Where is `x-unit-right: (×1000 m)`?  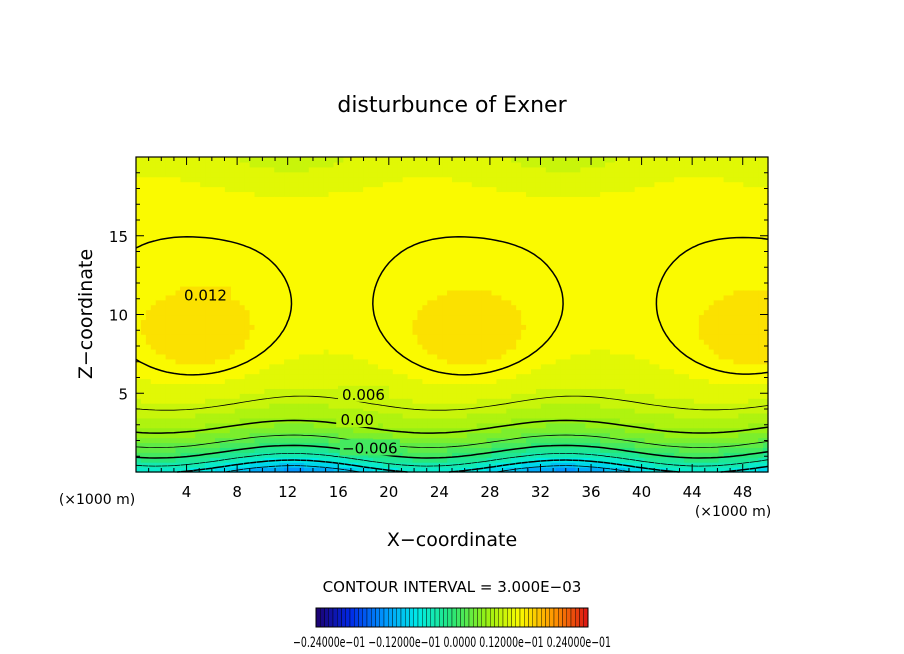 x-unit-right: (×1000 m) is located at coordinates (733, 512).